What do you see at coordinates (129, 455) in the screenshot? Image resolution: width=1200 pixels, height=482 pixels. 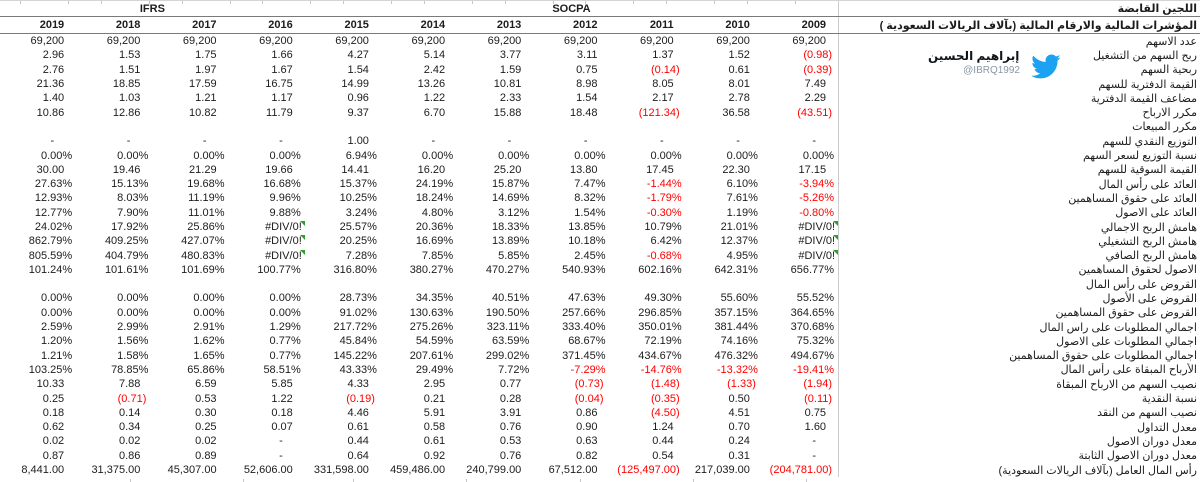 I see `table-cell: 0.86` at bounding box center [129, 455].